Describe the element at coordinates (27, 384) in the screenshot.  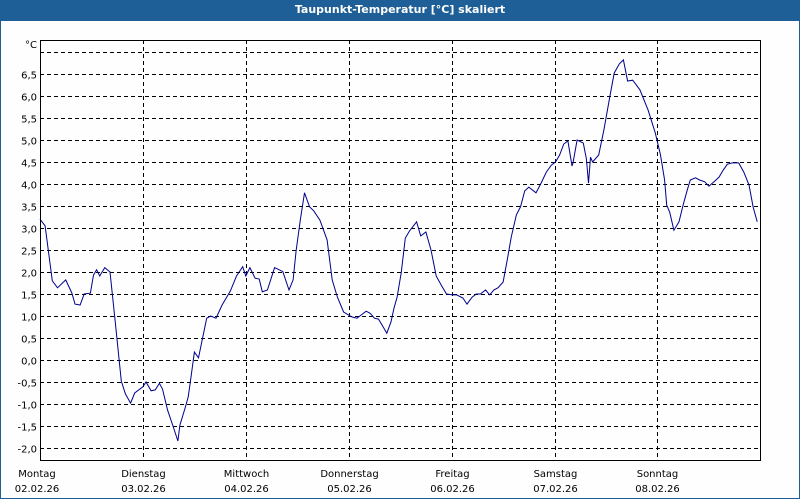
I see `y-tick-label: -0,5` at that location.